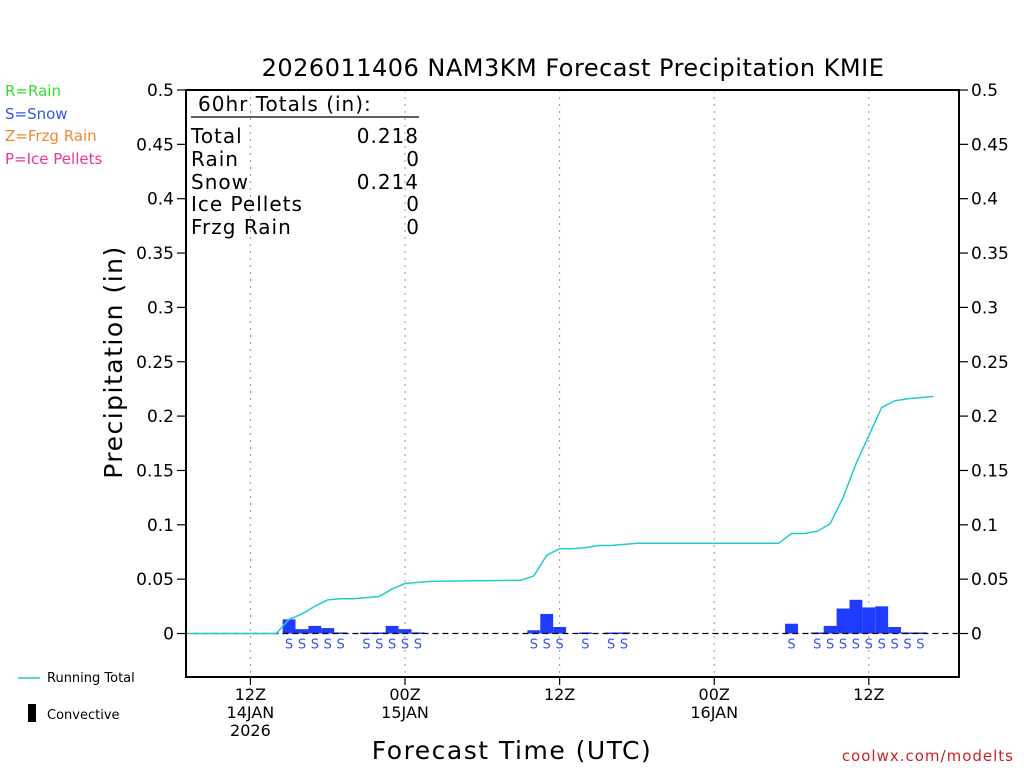 The image size is (1024, 768). Describe the element at coordinates (215, 159) in the screenshot. I see `totals-label-rain: Rain` at that location.